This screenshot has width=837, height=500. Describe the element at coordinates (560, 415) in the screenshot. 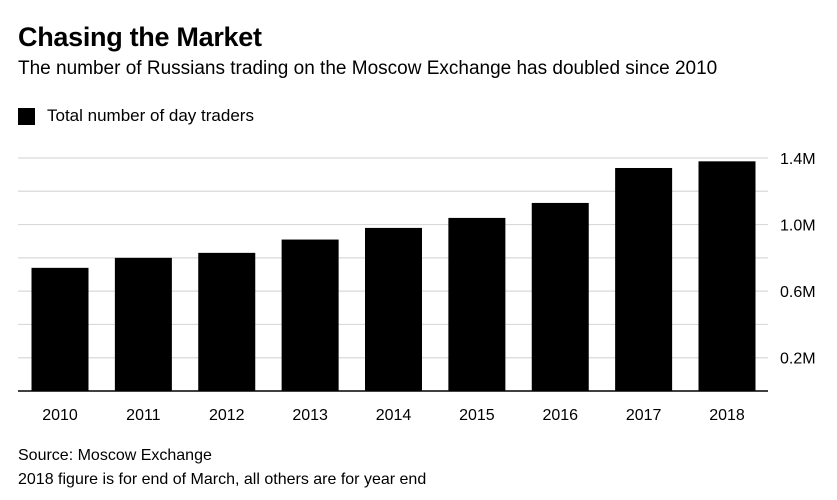

I see `x-tick-label: 2016` at that location.